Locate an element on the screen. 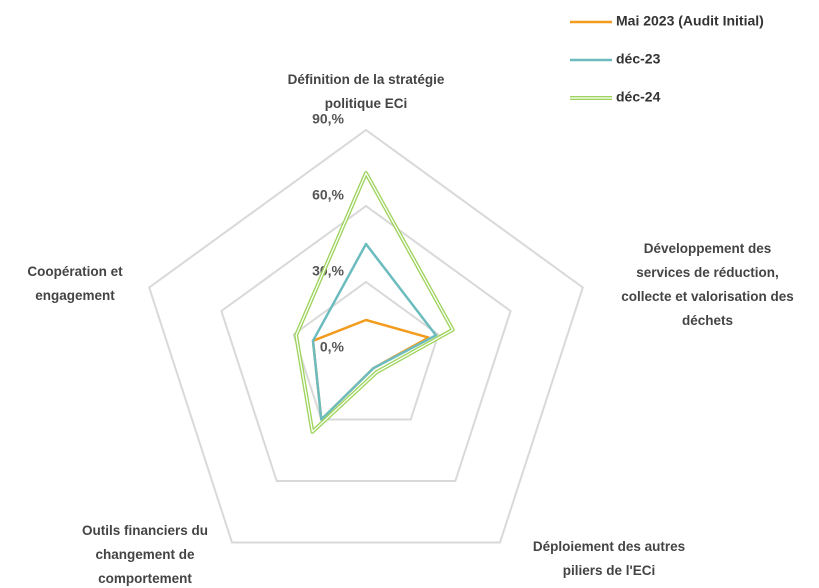 Image resolution: width=819 pixels, height=588 pixels. legend-label: Mai 2023 (Audit Initial) is located at coordinates (690, 21).